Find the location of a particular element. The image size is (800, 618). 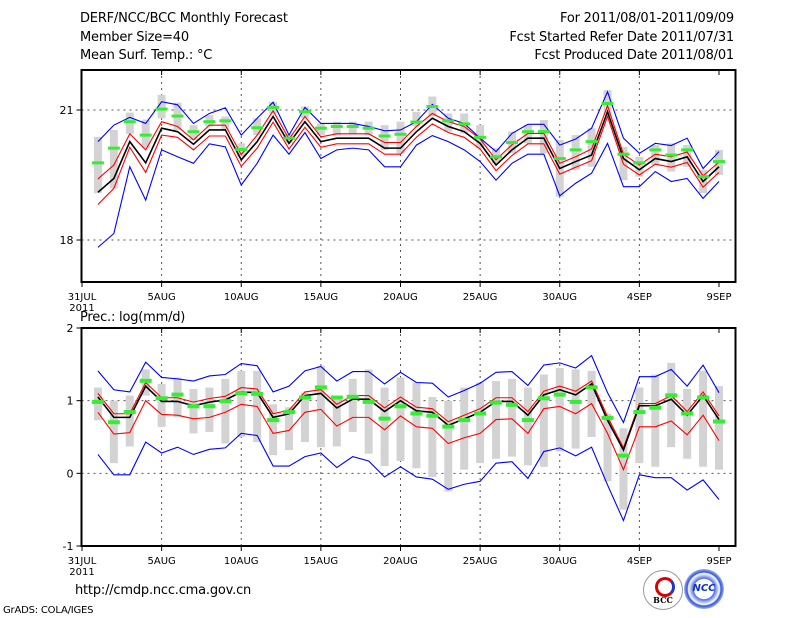

panel2-x-tick-label: 20AUG is located at coordinates (400, 561).